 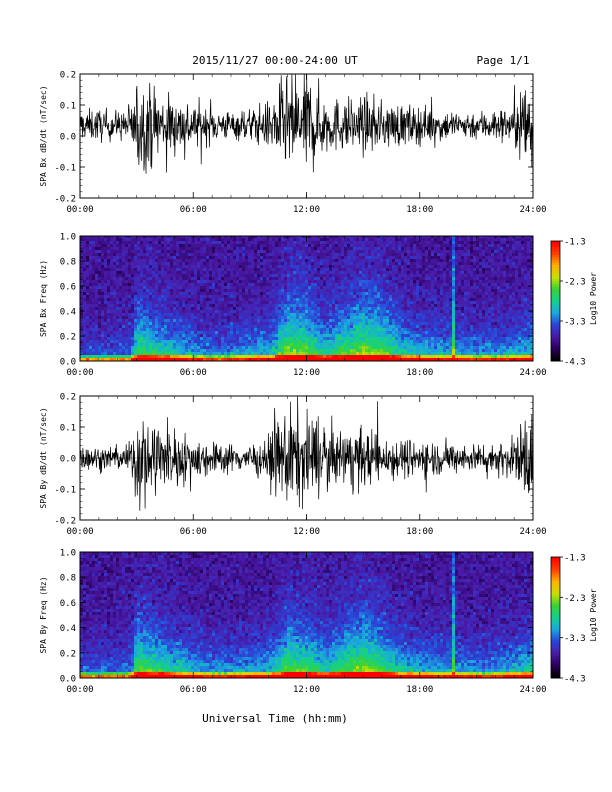 I want to click on bx-spectrogram-cells, so click(x=306, y=298).